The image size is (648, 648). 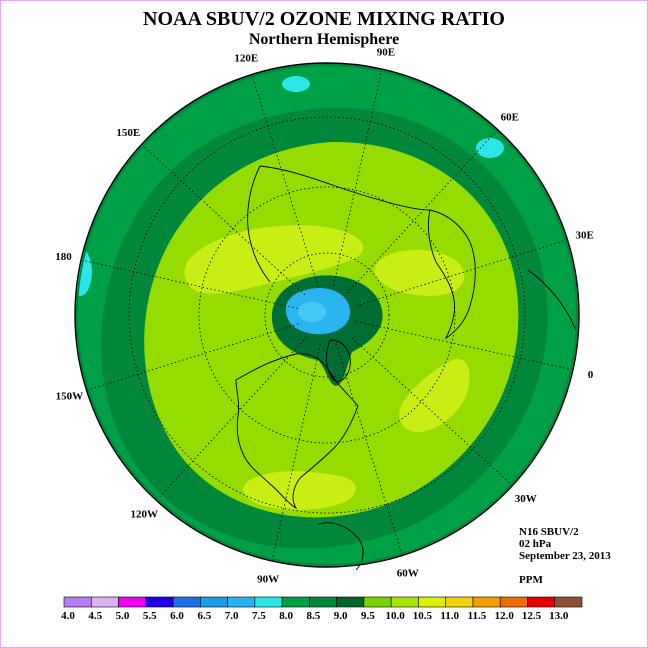 What do you see at coordinates (368, 616) in the screenshot?
I see `colorbar-tick-label: 9.5` at bounding box center [368, 616].